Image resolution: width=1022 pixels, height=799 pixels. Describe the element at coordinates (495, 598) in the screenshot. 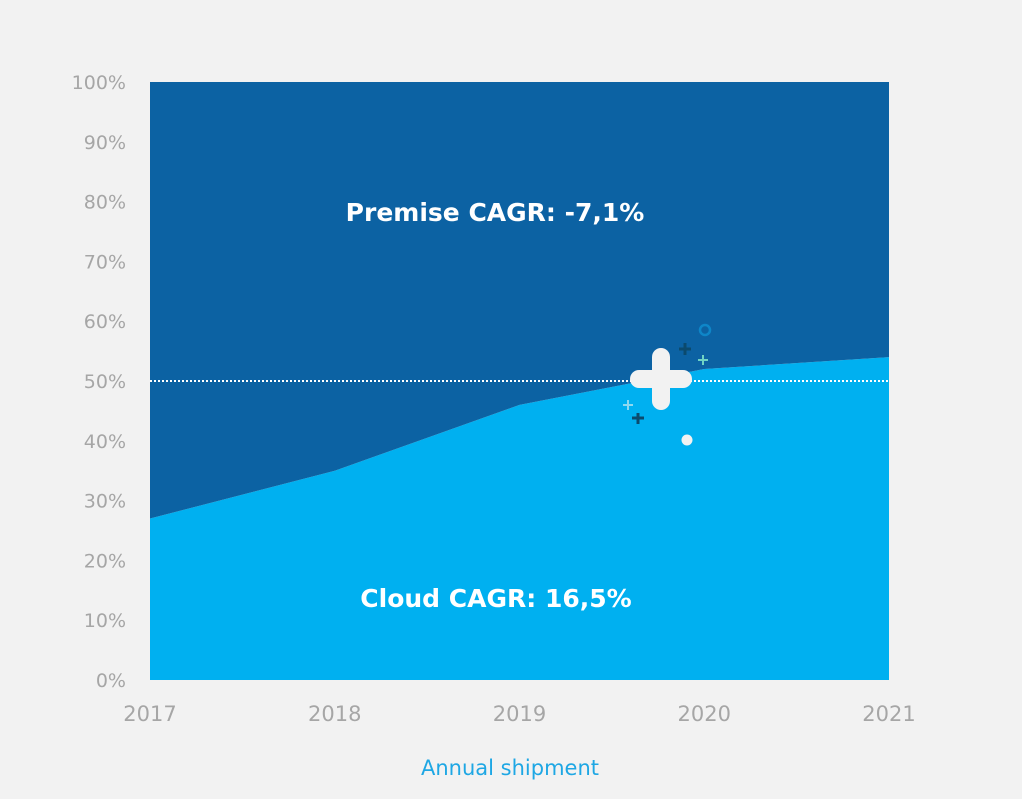

I see `cloud-cagr-annotation: Cloud CAGR: 16,5%` at that location.